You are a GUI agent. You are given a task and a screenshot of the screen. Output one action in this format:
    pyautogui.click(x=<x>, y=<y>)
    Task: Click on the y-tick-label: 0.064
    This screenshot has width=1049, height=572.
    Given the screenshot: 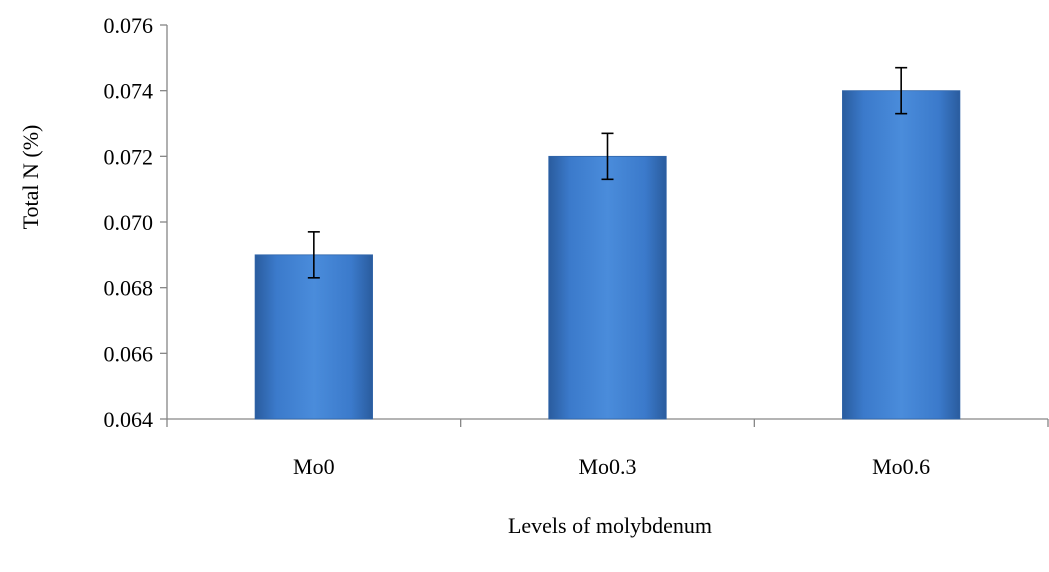 What is the action you would take?
    pyautogui.click(x=129, y=419)
    